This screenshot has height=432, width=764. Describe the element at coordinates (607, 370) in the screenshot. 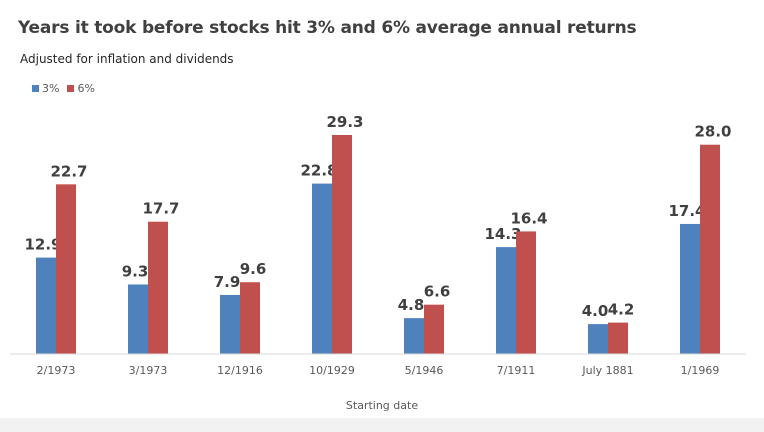

I see `x-tick-label-6: July 1881` at that location.